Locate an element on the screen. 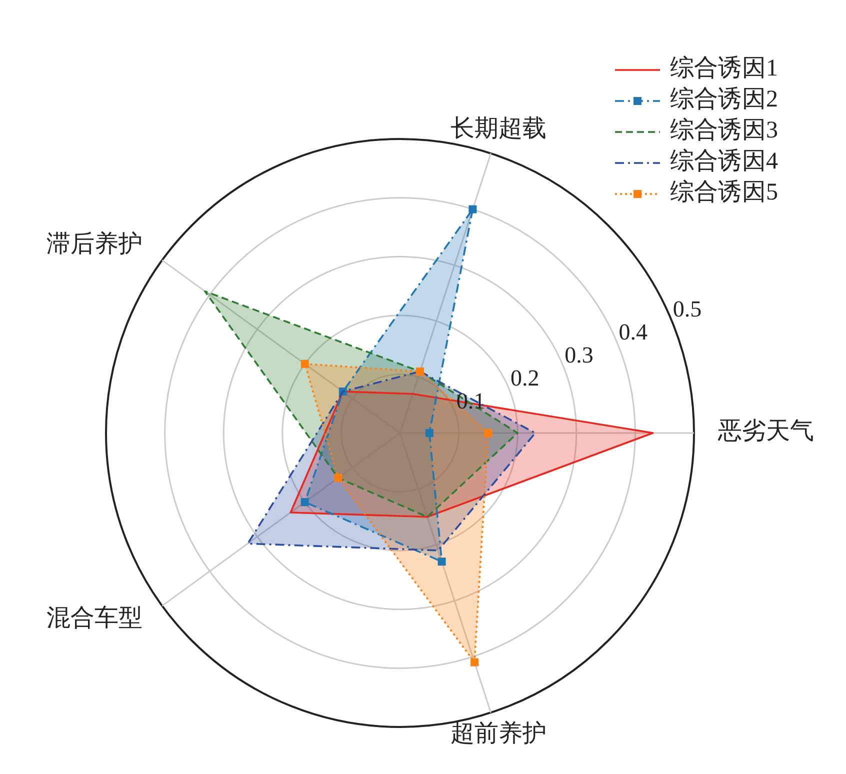 Image resolution: width=846 pixels, height=774 pixels. spoke-label: 超前养护 is located at coordinates (498, 733).